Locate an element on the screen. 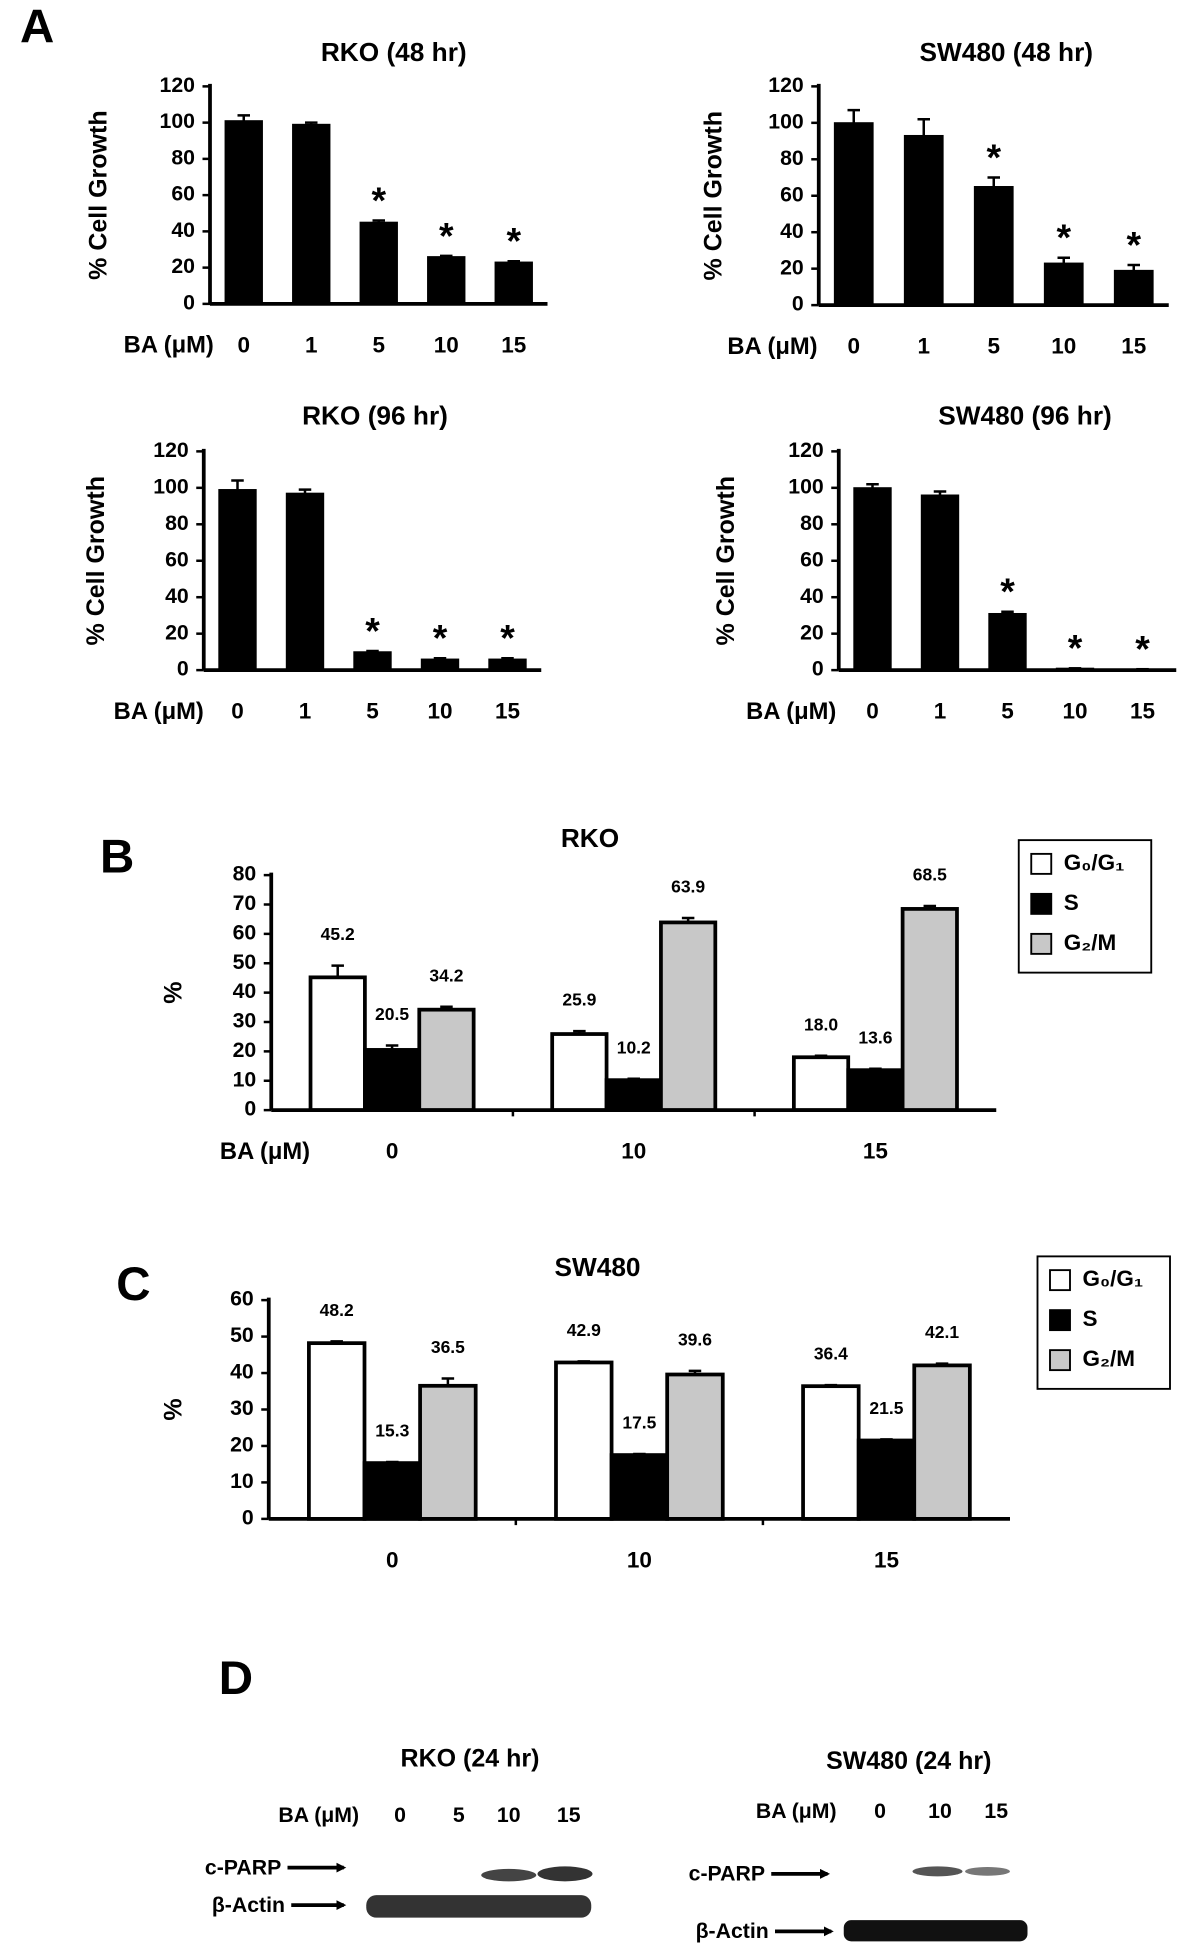 Image resolution: width=1200 pixels, height=1944 pixels. legend-label: G₂/M is located at coordinates (1109, 1358).